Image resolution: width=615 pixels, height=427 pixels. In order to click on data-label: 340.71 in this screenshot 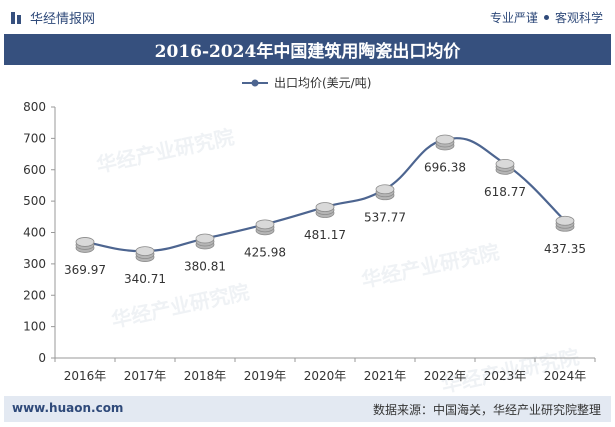, I will do `click(145, 279)`.